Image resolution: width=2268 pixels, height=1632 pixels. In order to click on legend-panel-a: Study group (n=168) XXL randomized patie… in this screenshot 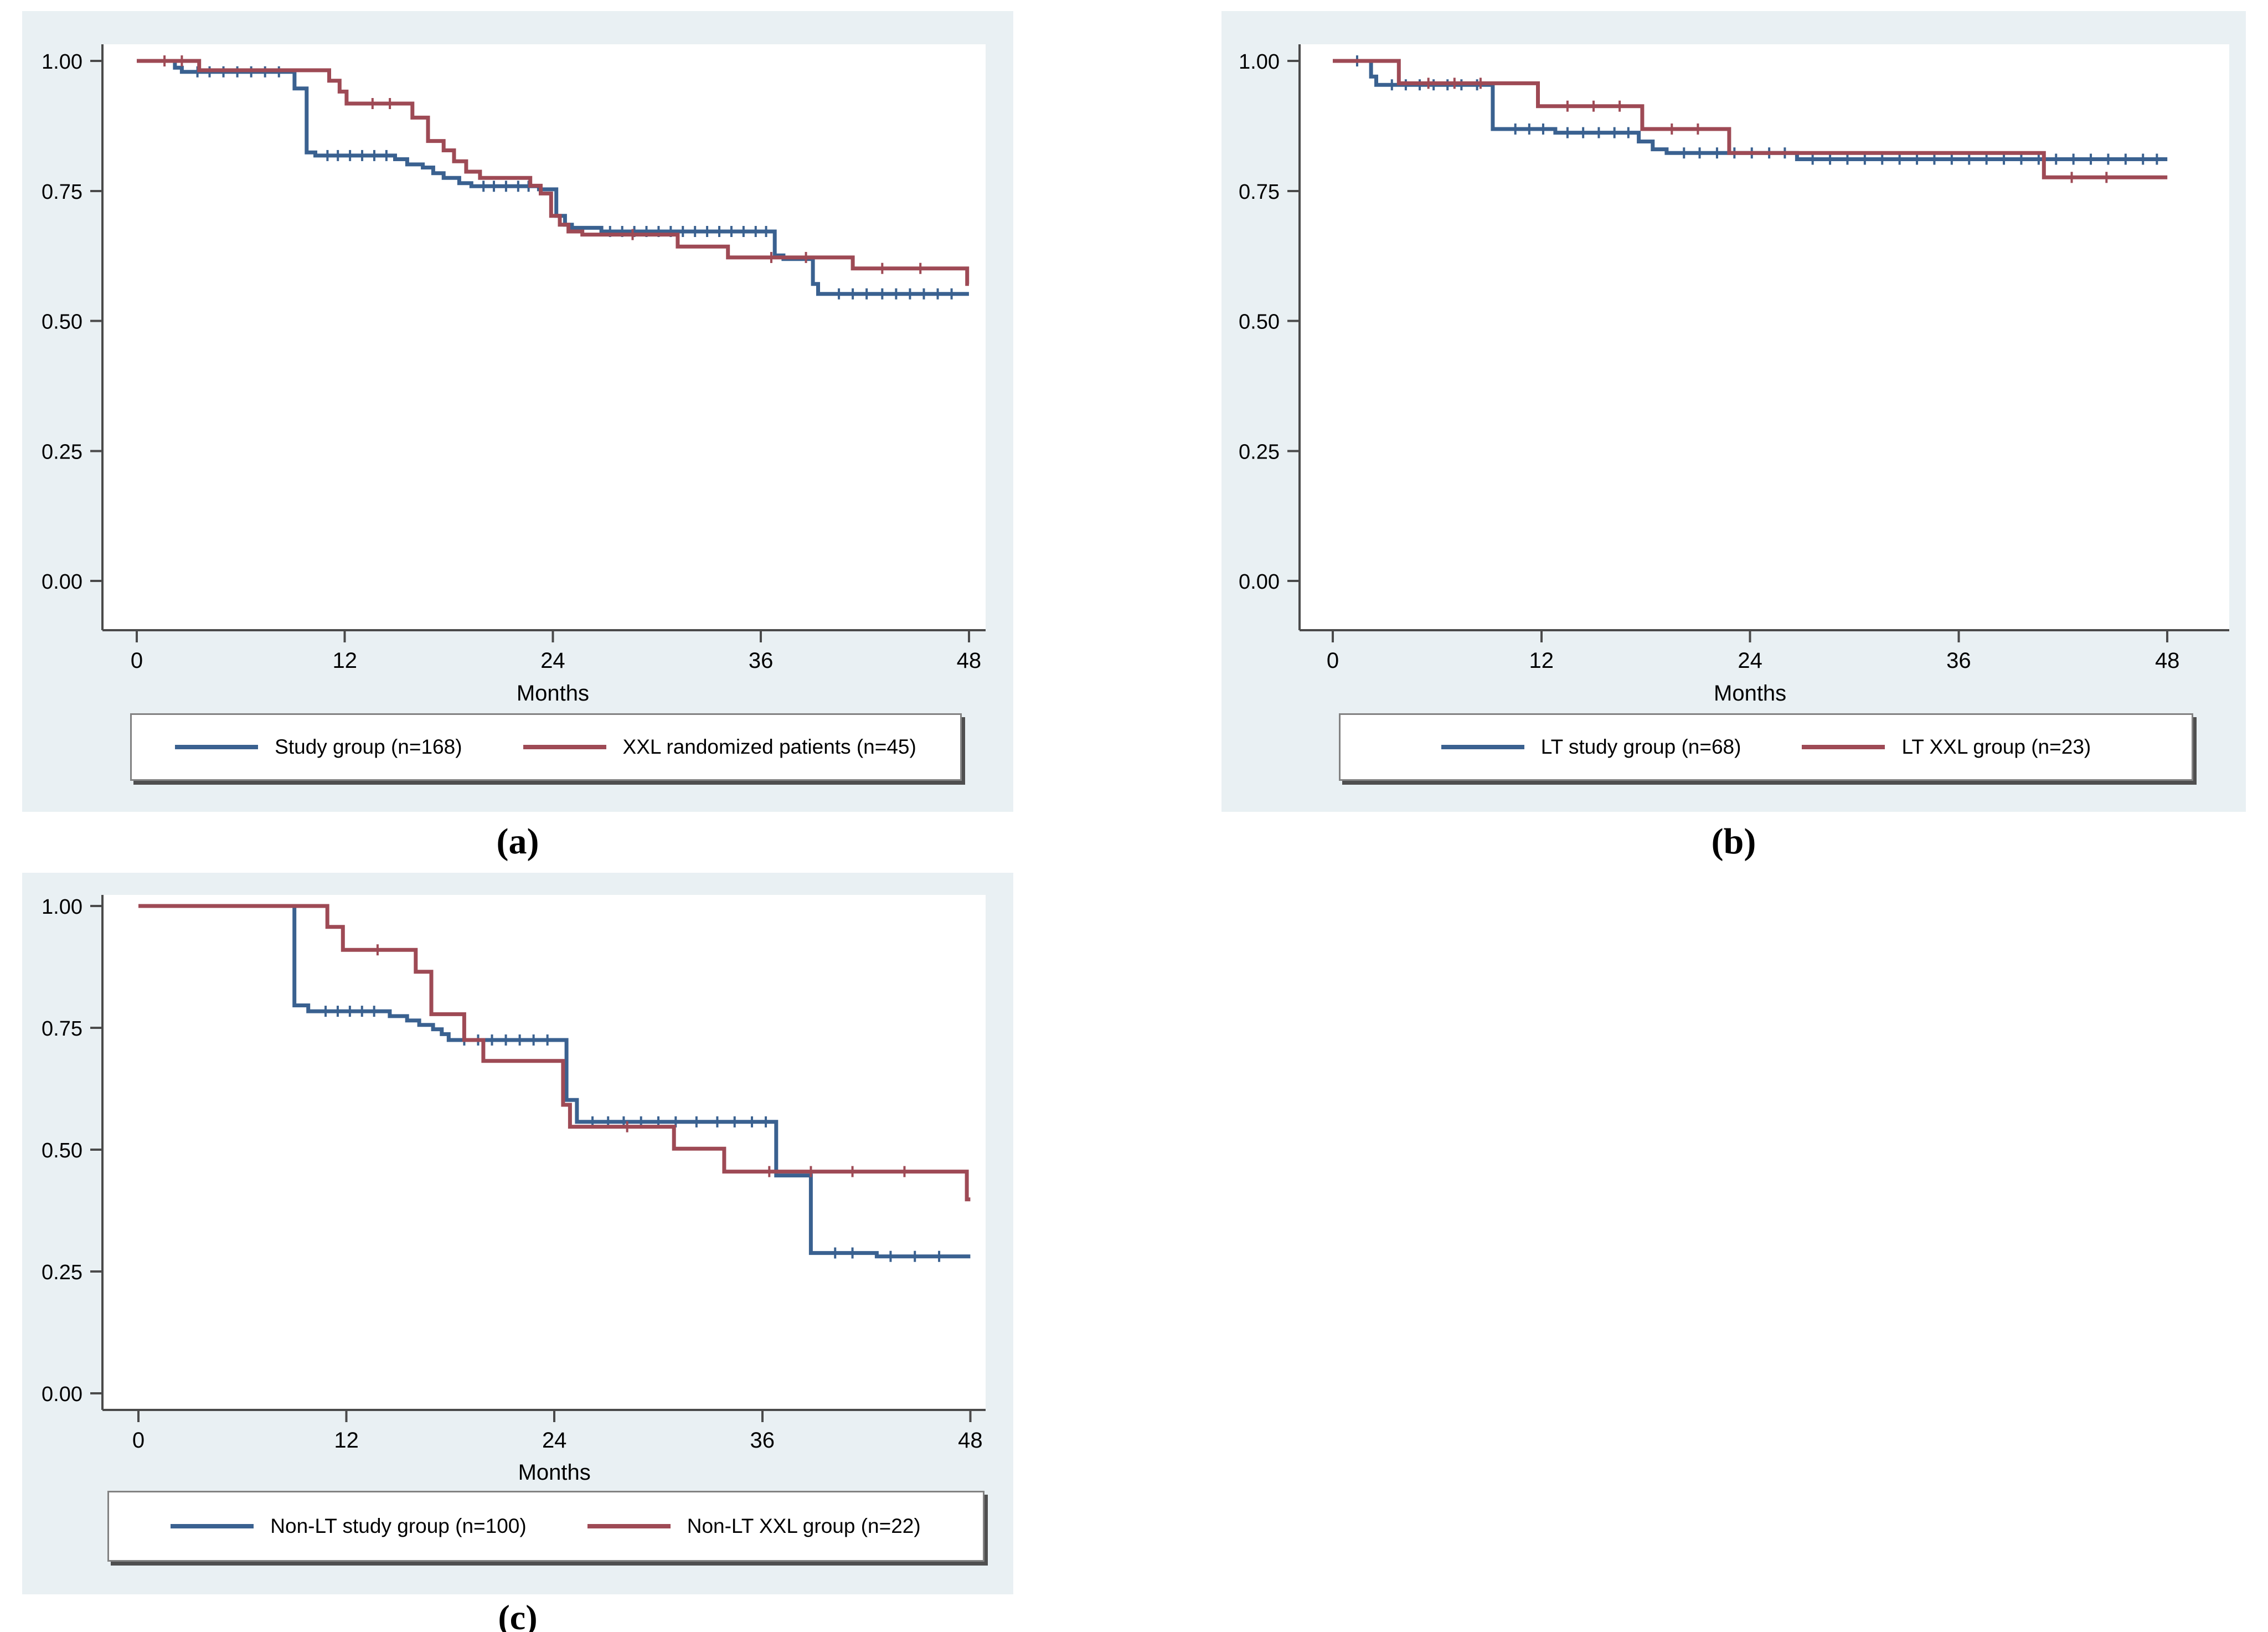, I will do `click(546, 747)`.